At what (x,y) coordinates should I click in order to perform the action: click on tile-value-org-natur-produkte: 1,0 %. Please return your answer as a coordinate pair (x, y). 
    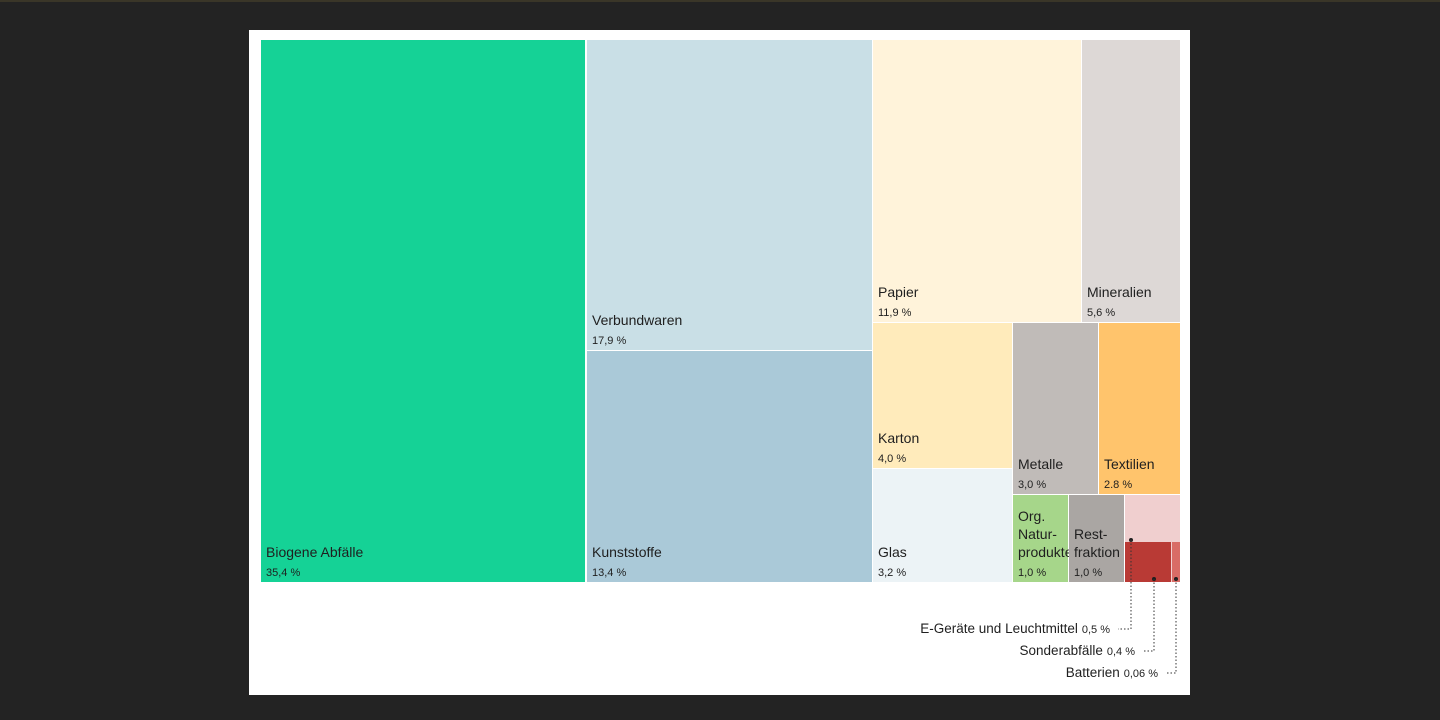
    Looking at the image, I should click on (1032, 573).